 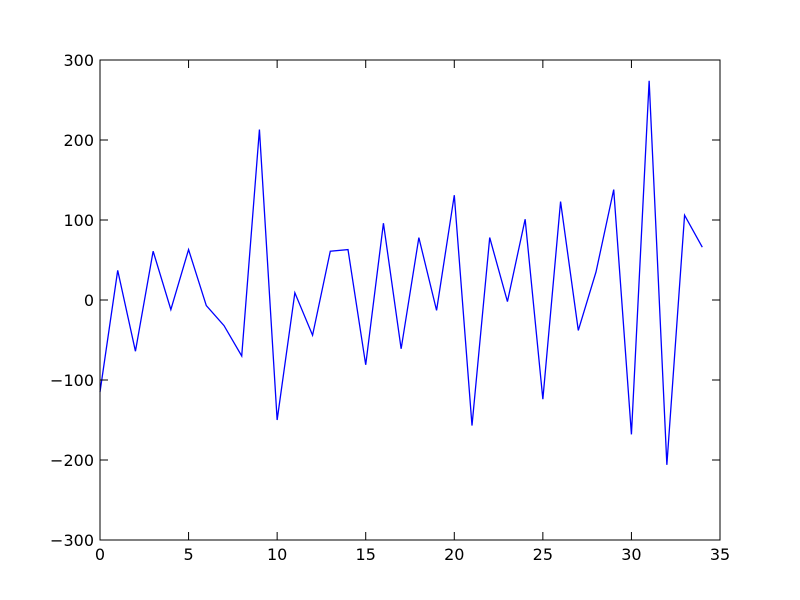 What do you see at coordinates (454, 554) in the screenshot?
I see `x-tick-label: 20` at bounding box center [454, 554].